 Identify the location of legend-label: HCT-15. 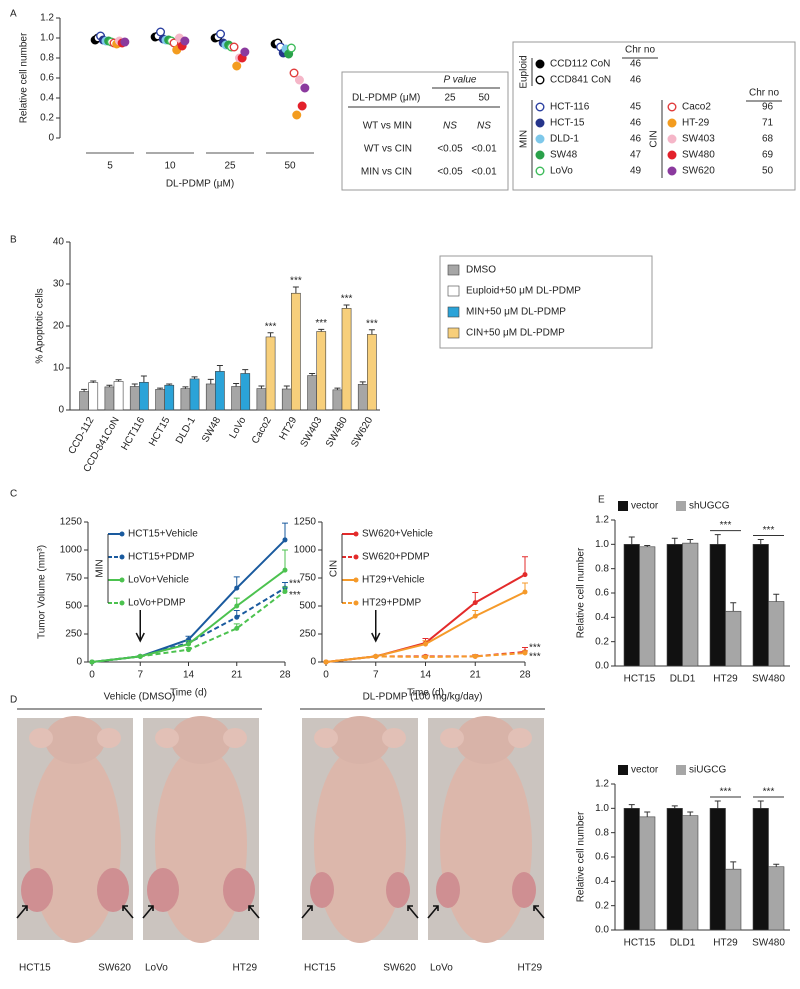
(567, 123).